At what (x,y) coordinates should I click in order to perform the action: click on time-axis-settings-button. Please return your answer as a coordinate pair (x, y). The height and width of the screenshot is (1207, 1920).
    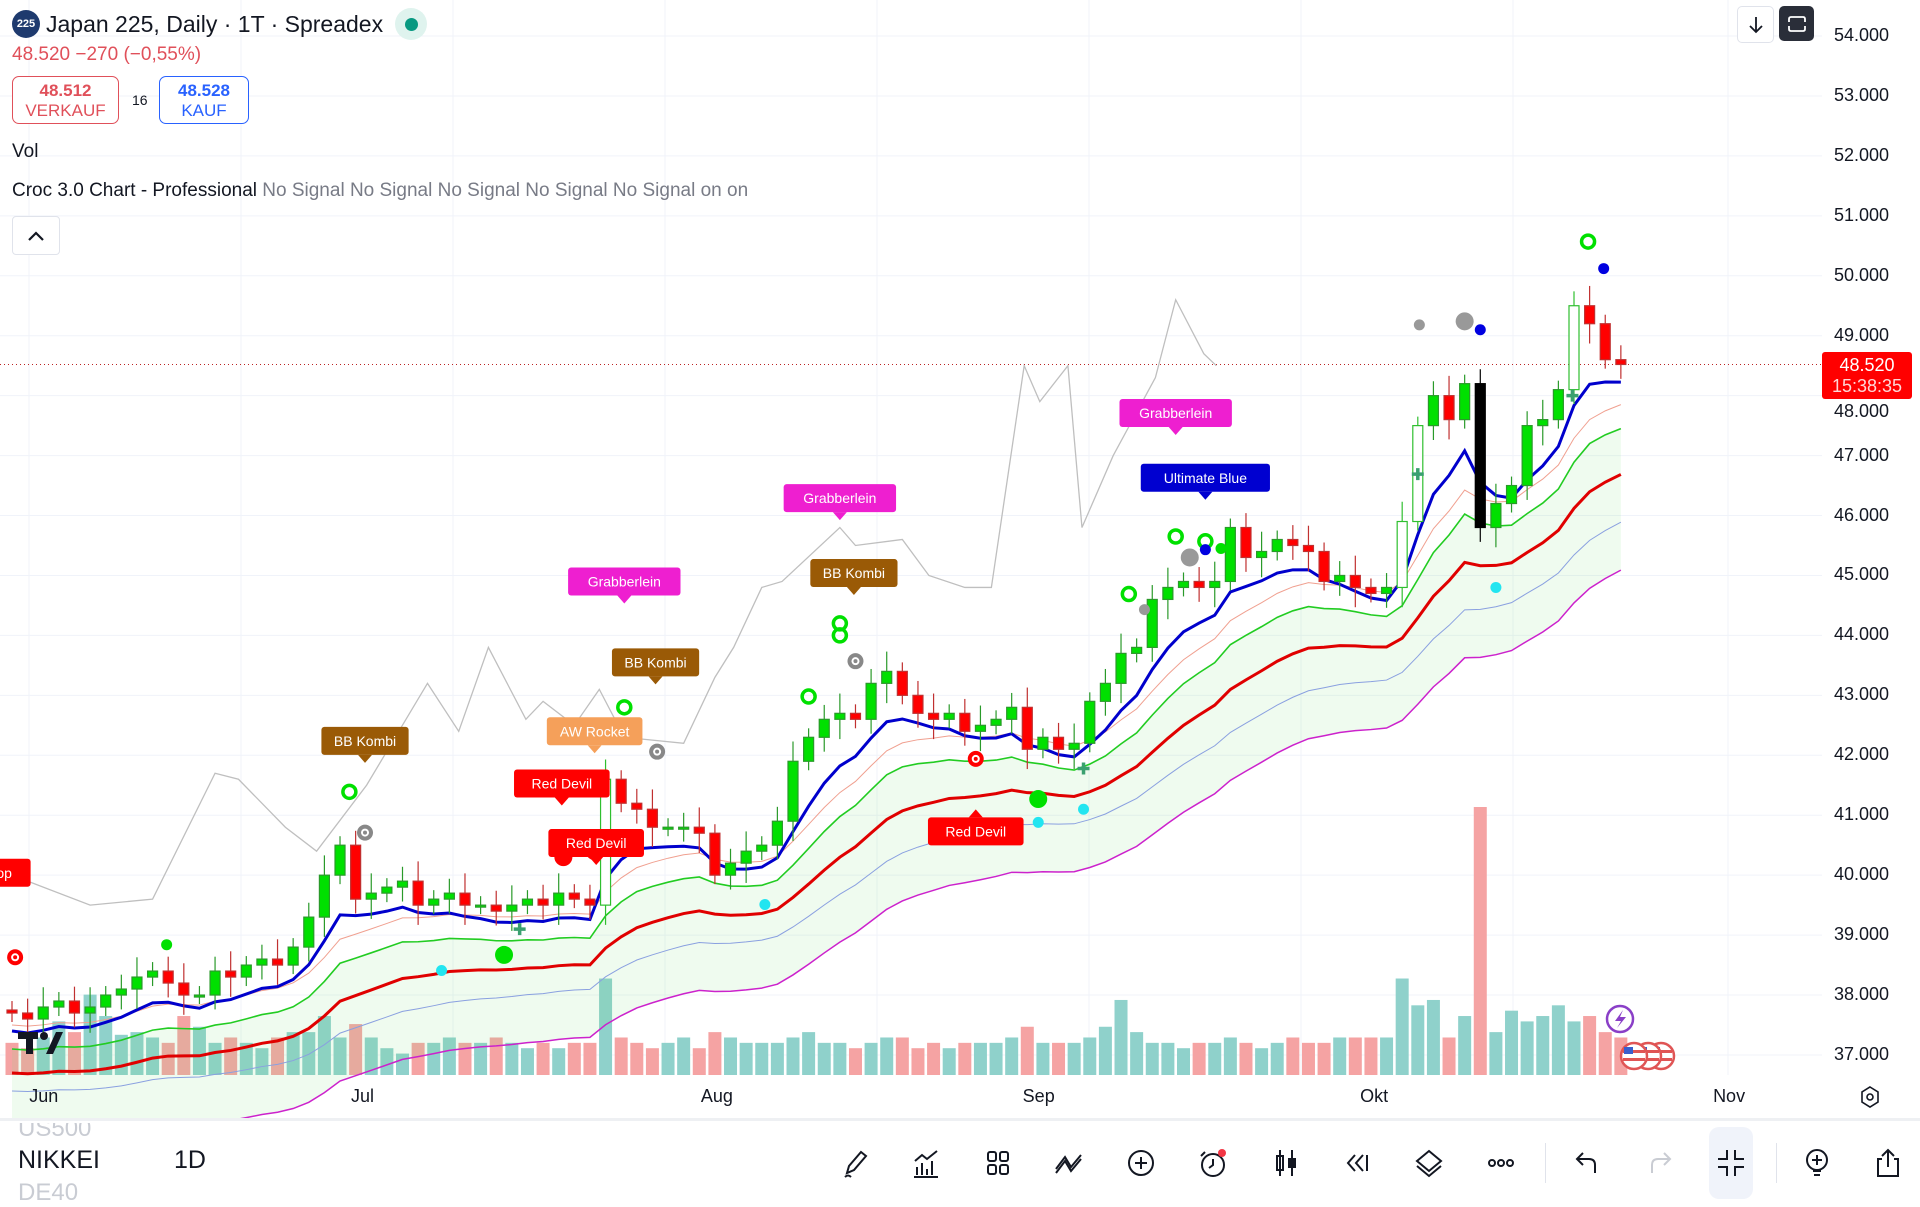
    Looking at the image, I should click on (1870, 1099).